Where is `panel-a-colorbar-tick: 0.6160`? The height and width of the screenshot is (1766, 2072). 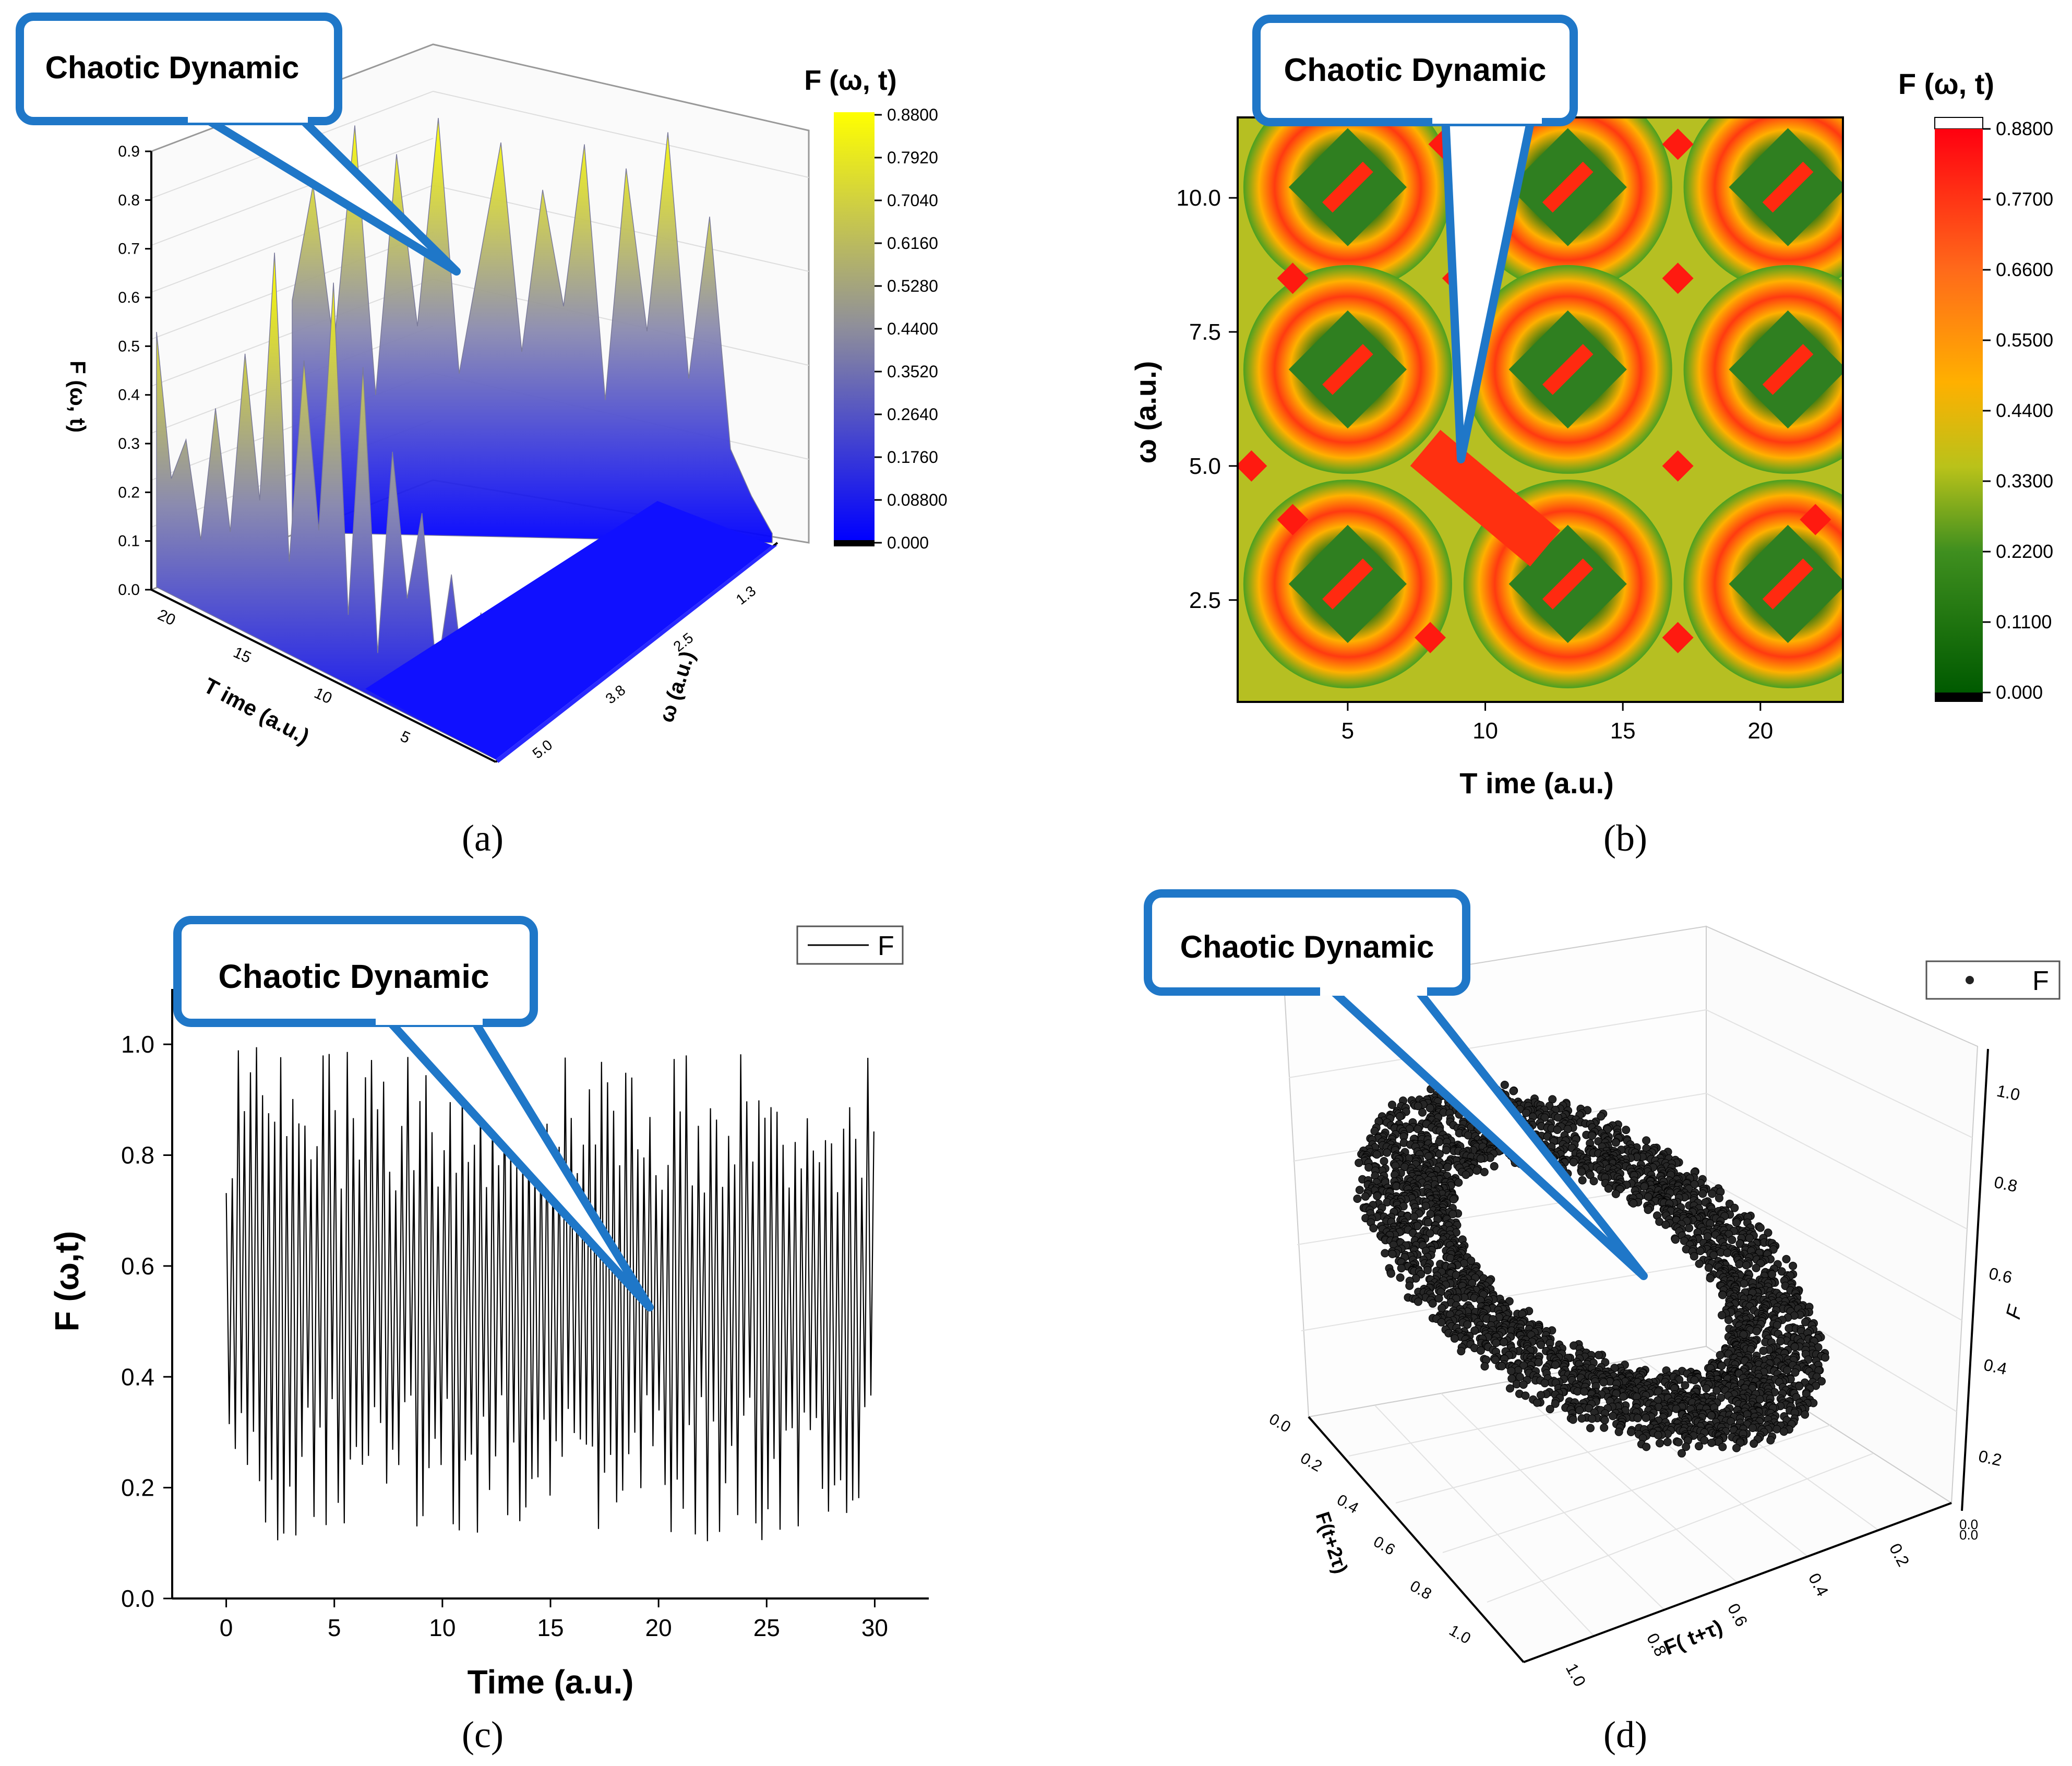 panel-a-colorbar-tick: 0.6160 is located at coordinates (912, 243).